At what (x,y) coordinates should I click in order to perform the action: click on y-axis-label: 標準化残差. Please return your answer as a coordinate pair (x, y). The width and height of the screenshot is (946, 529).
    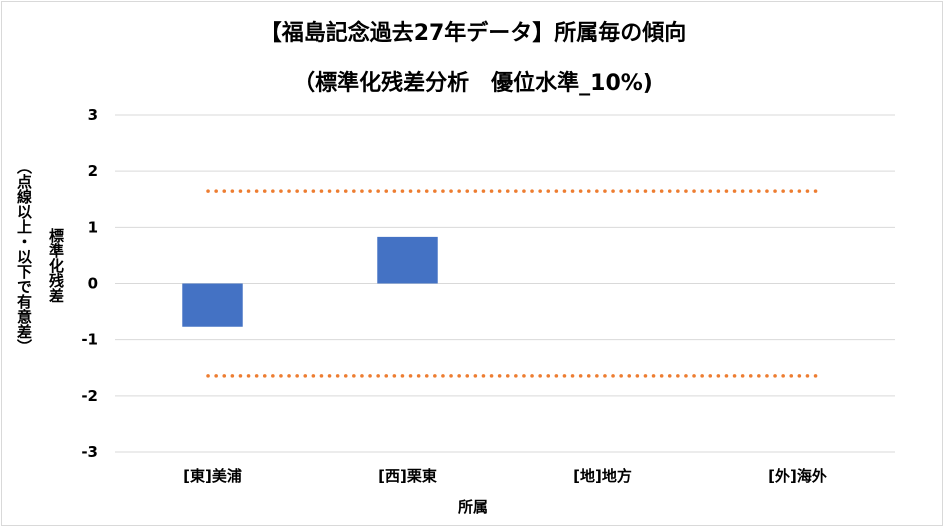
    Looking at the image, I should click on (56, 265).